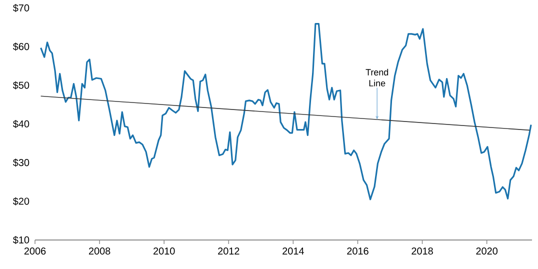  Describe the element at coordinates (229, 251) in the screenshot. I see `x-tick-label: 2012` at that location.